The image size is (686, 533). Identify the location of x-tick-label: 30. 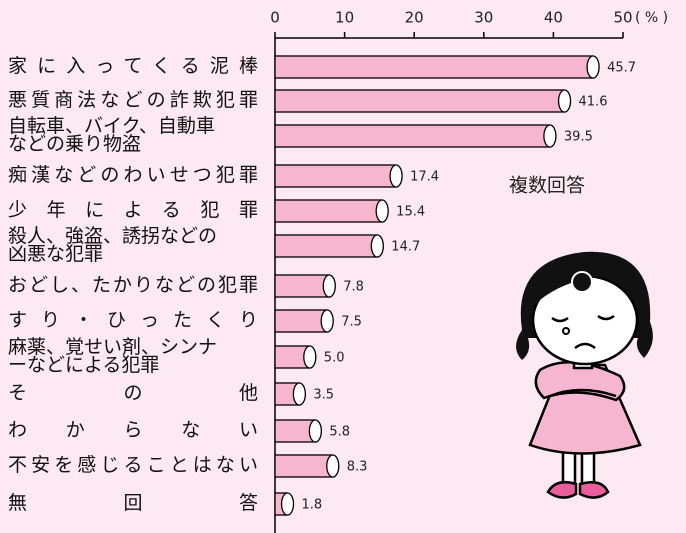
(483, 18).